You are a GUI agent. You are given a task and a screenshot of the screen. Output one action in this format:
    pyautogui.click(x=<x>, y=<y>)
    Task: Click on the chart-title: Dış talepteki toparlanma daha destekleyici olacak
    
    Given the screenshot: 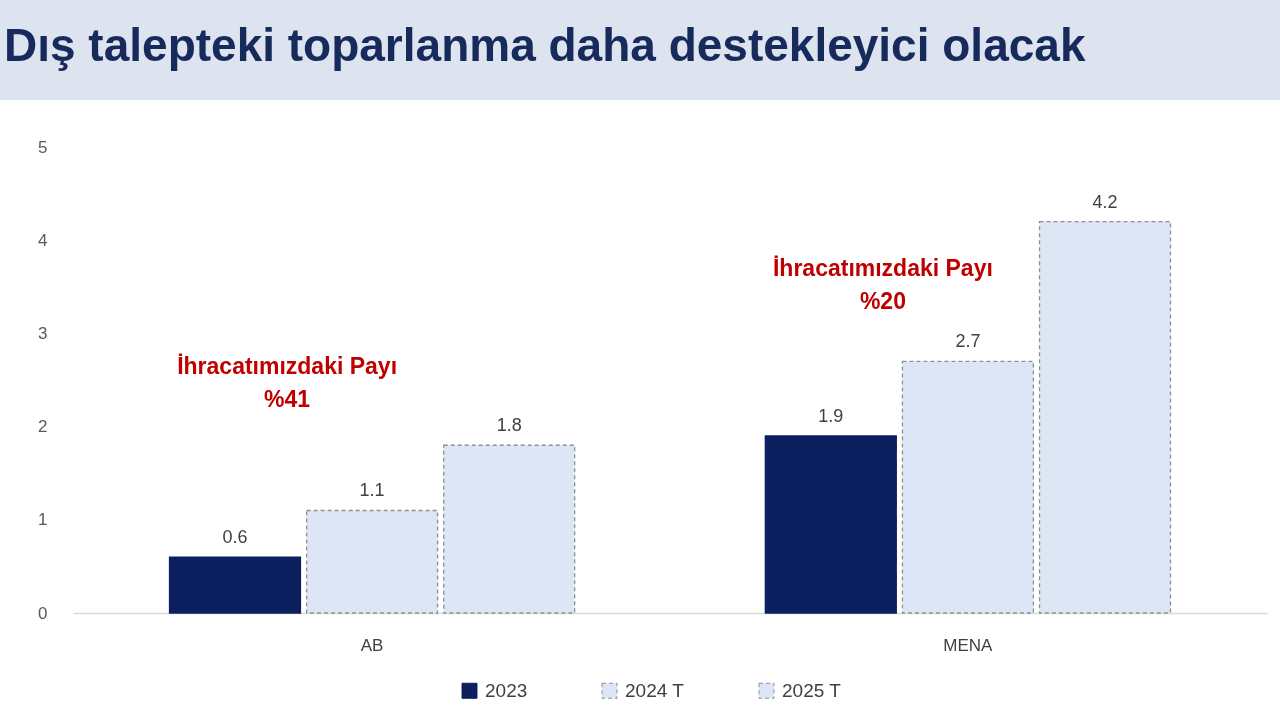 What is the action you would take?
    pyautogui.click(x=545, y=45)
    